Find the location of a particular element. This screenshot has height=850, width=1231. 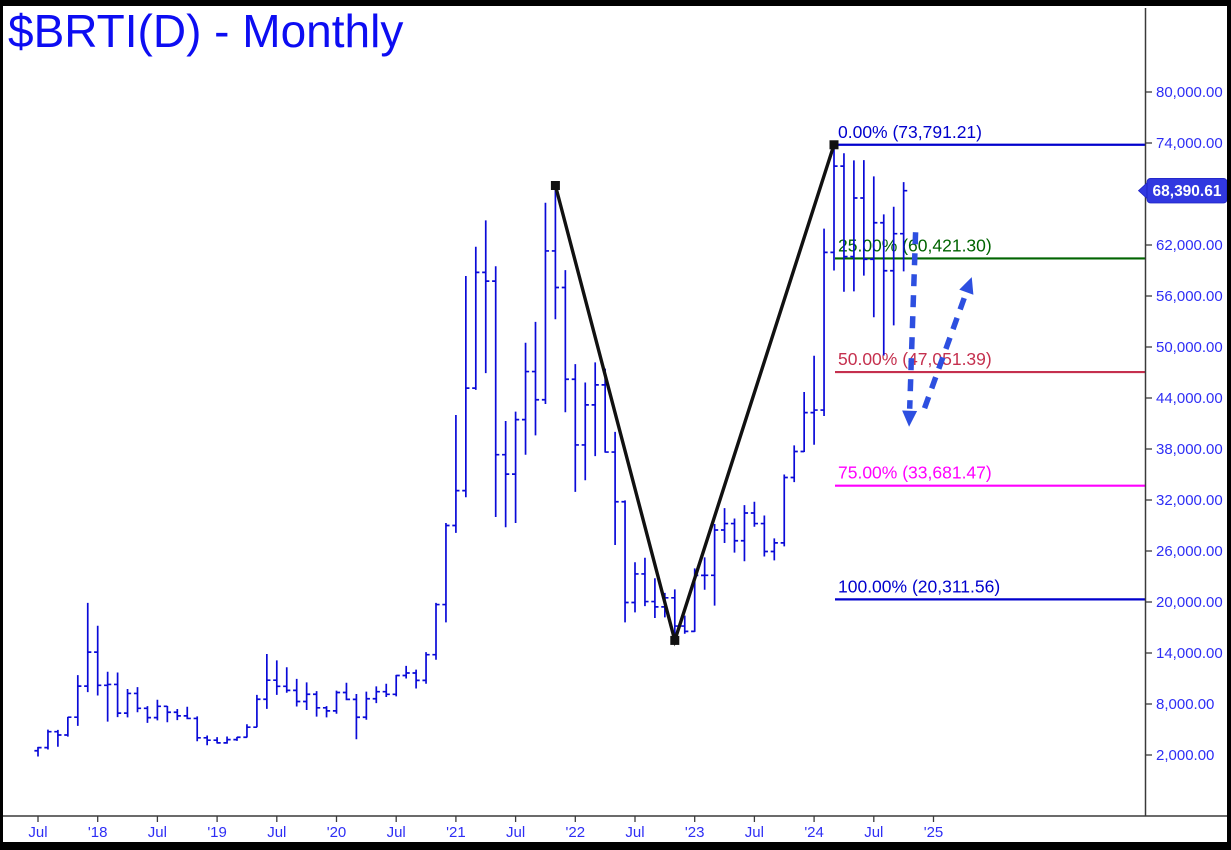

arrow-head is located at coordinates (966, 286).